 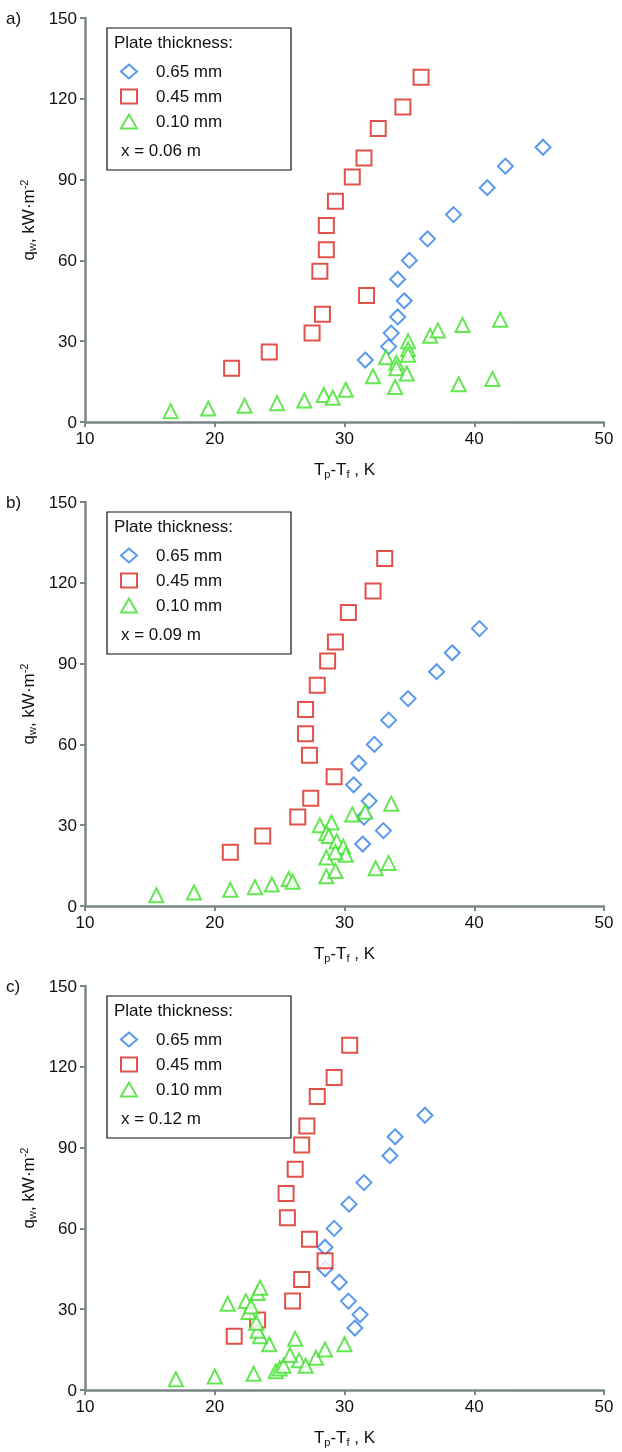 What do you see at coordinates (161, 150) in the screenshot?
I see `annotation: x = 0.06 m` at bounding box center [161, 150].